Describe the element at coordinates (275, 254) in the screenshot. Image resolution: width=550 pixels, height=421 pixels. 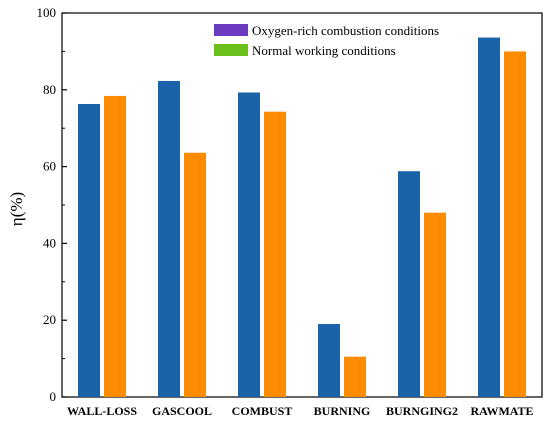
I see `bar-normal-combust` at that location.